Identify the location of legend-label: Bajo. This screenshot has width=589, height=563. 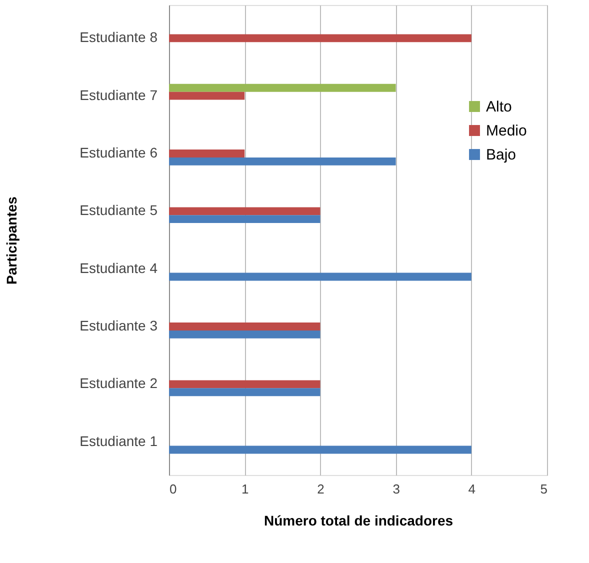
(501, 155).